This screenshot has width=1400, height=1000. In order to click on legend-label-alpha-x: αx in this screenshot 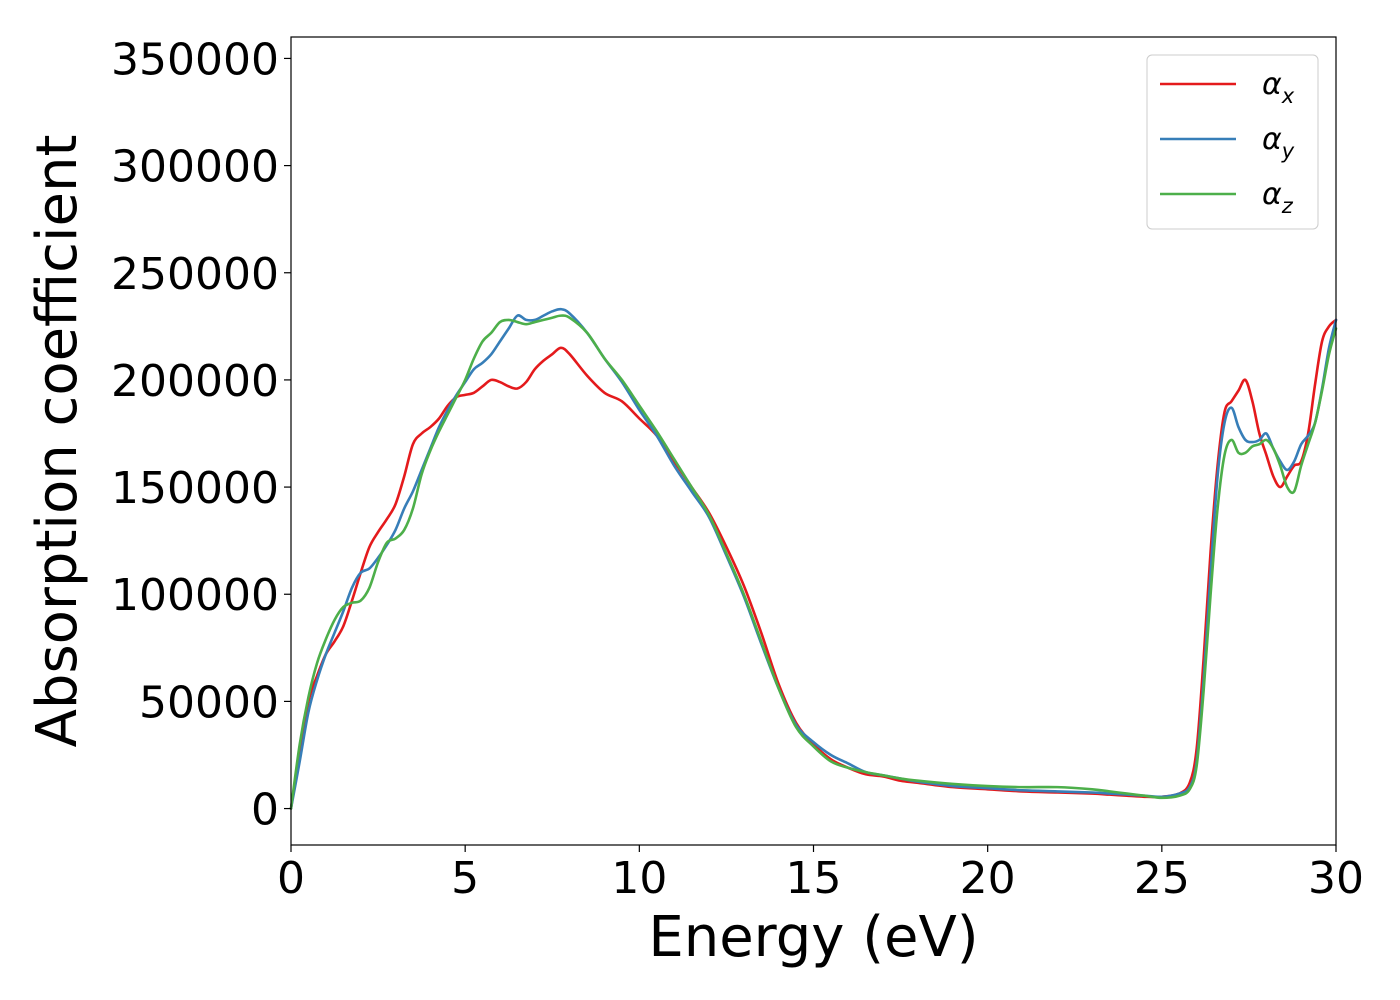, I will do `click(1278, 87)`.